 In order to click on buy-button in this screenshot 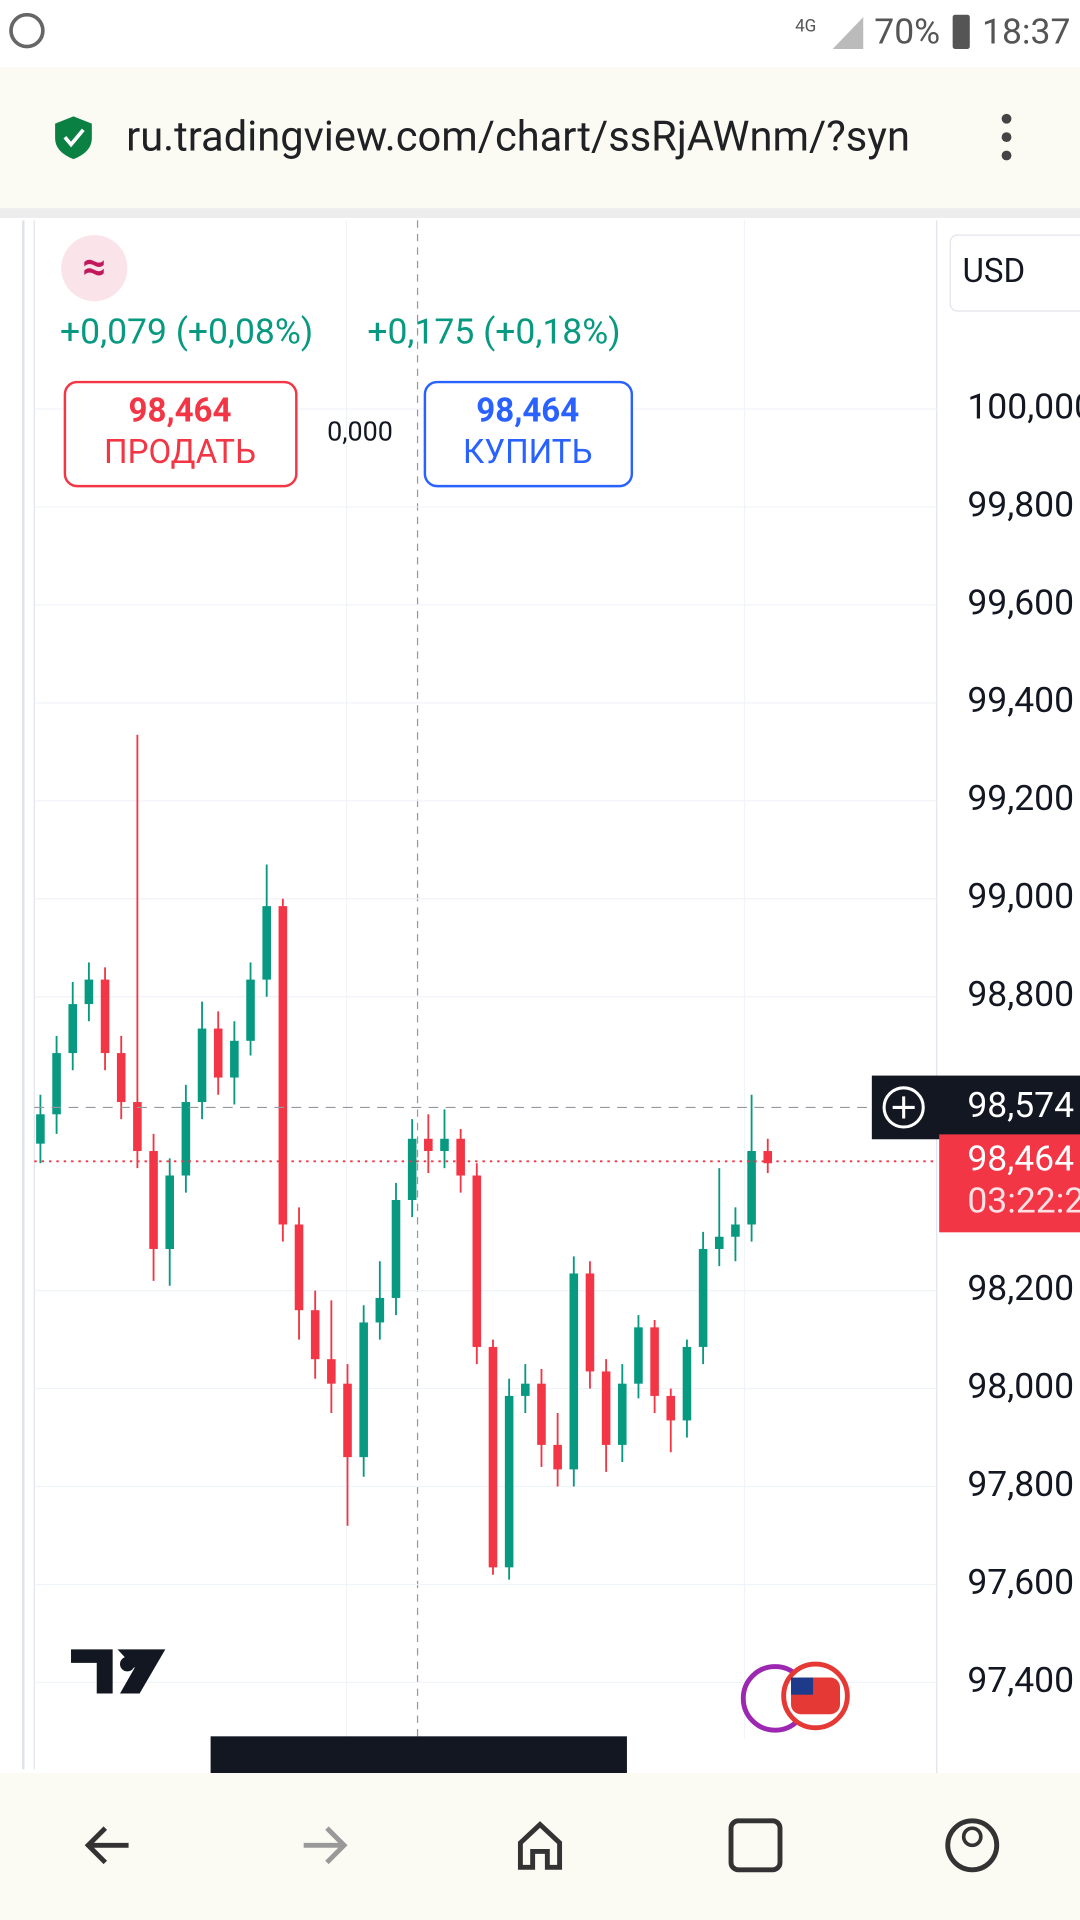, I will do `click(528, 434)`.